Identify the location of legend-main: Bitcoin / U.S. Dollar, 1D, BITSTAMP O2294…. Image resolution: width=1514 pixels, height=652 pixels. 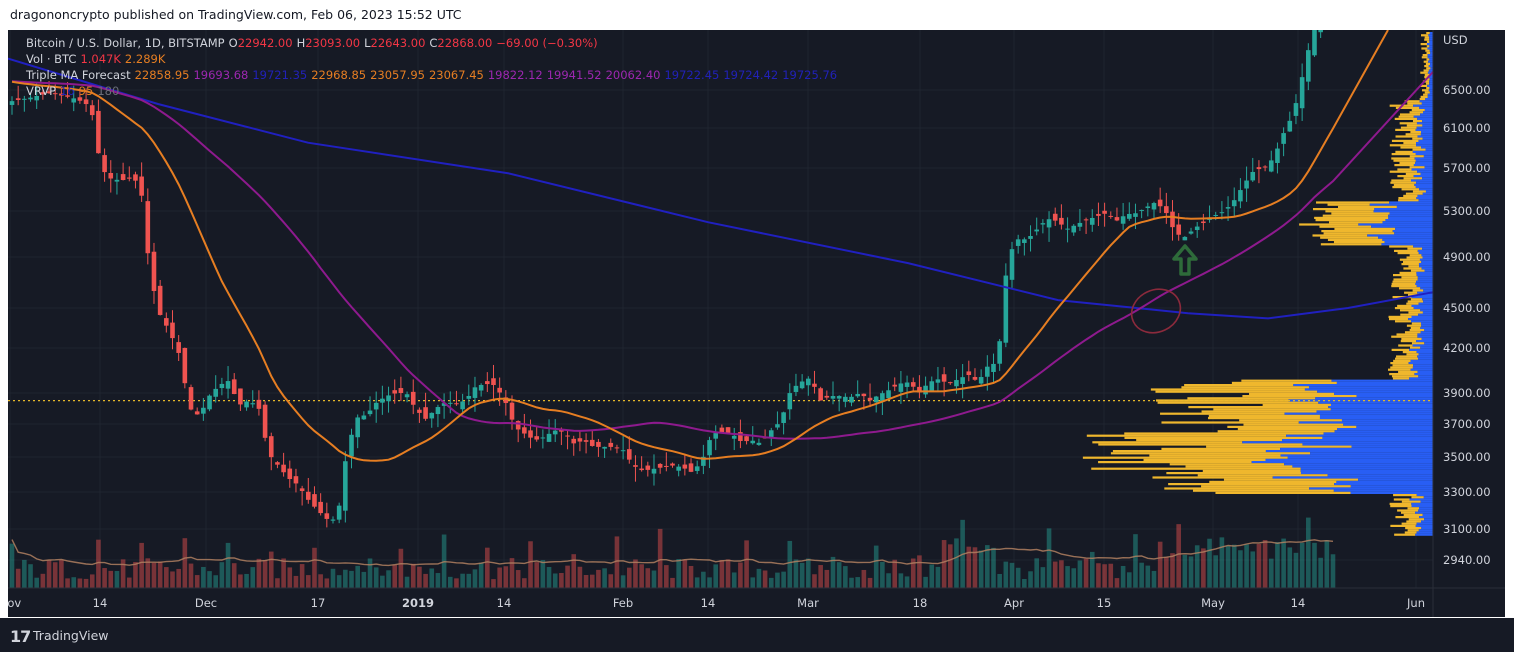
(314, 43).